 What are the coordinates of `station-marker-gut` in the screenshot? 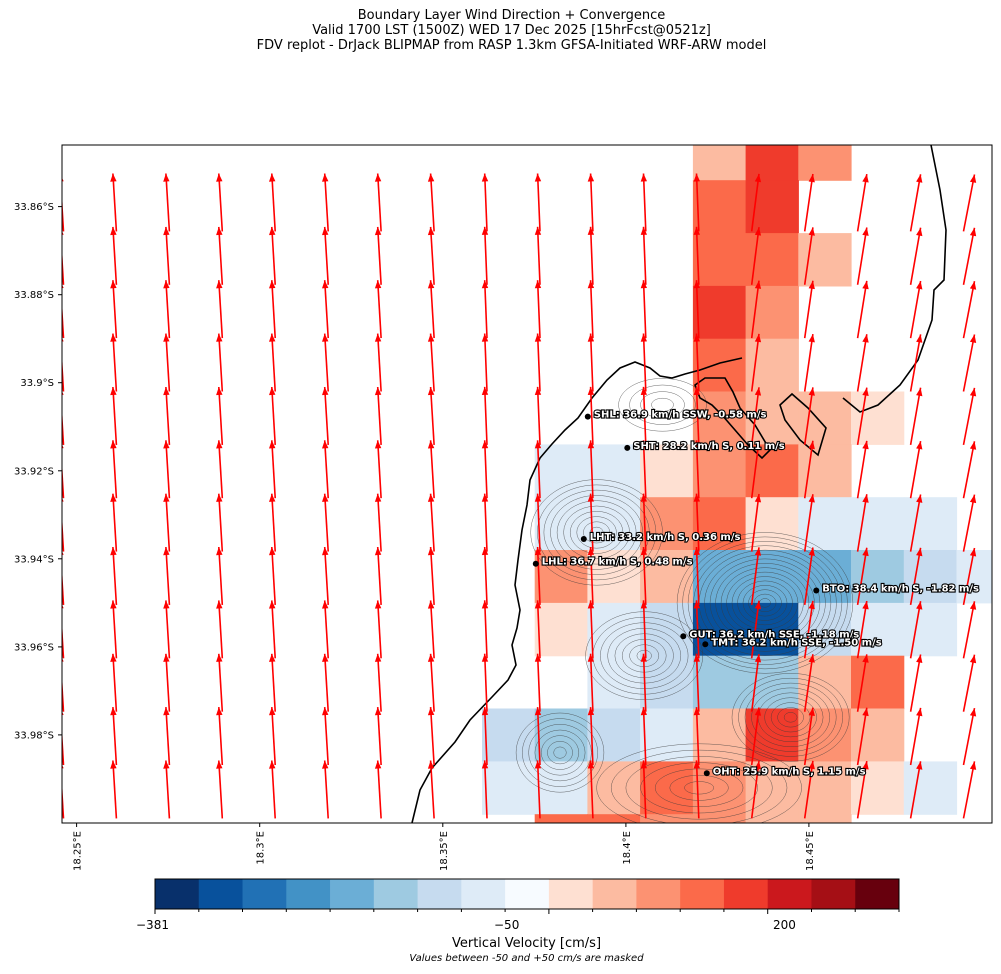 It's located at (683, 636).